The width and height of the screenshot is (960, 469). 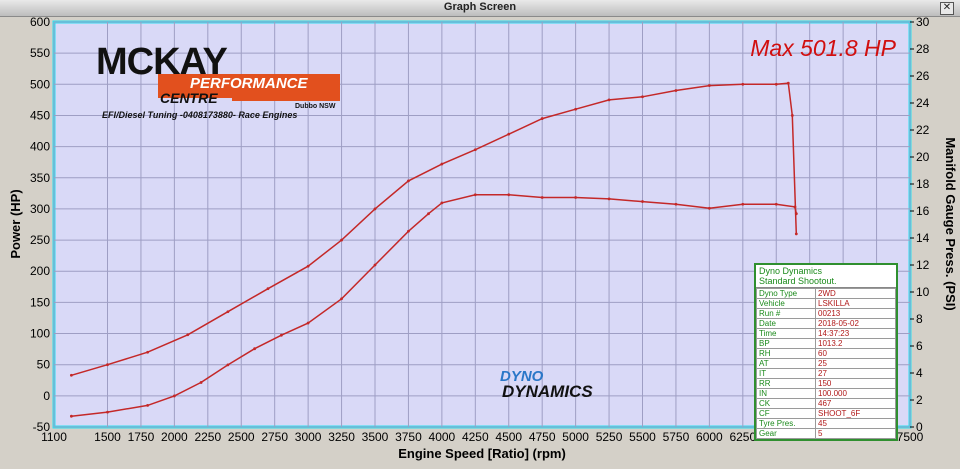 What do you see at coordinates (40, 115) in the screenshot?
I see `y-tick-label: 450` at bounding box center [40, 115].